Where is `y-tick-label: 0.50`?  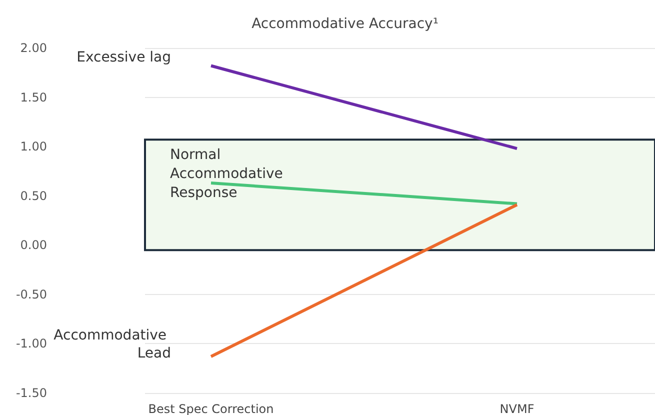
y-tick-label: 0.50 is located at coordinates (33, 195).